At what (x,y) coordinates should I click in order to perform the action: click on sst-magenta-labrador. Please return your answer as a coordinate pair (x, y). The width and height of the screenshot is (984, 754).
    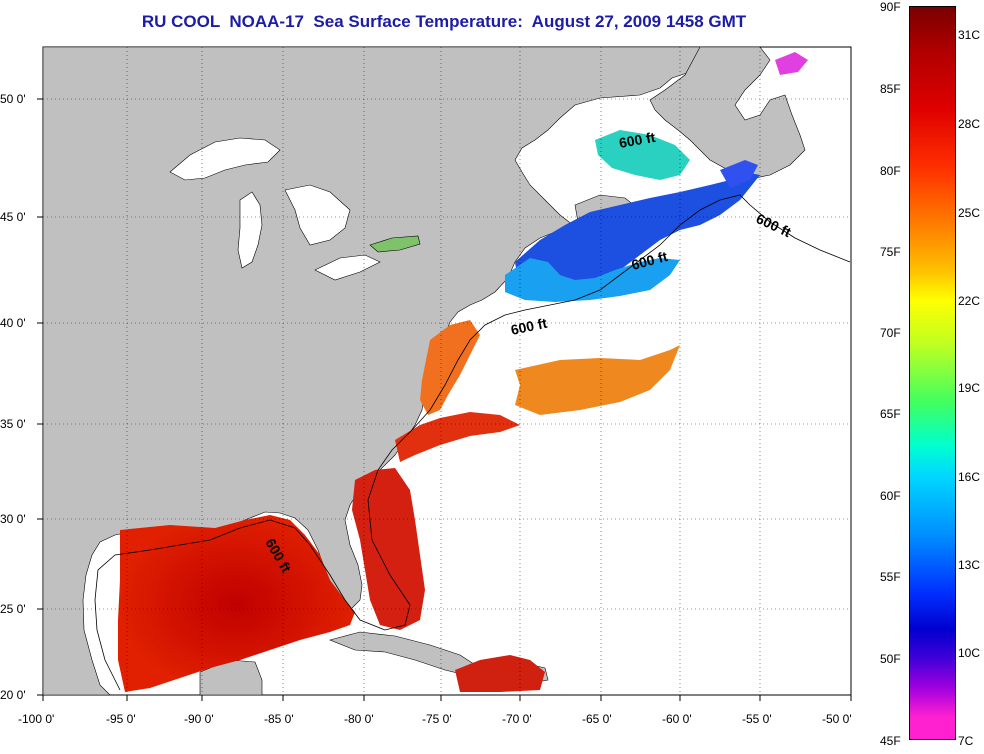
    Looking at the image, I should click on (791, 63).